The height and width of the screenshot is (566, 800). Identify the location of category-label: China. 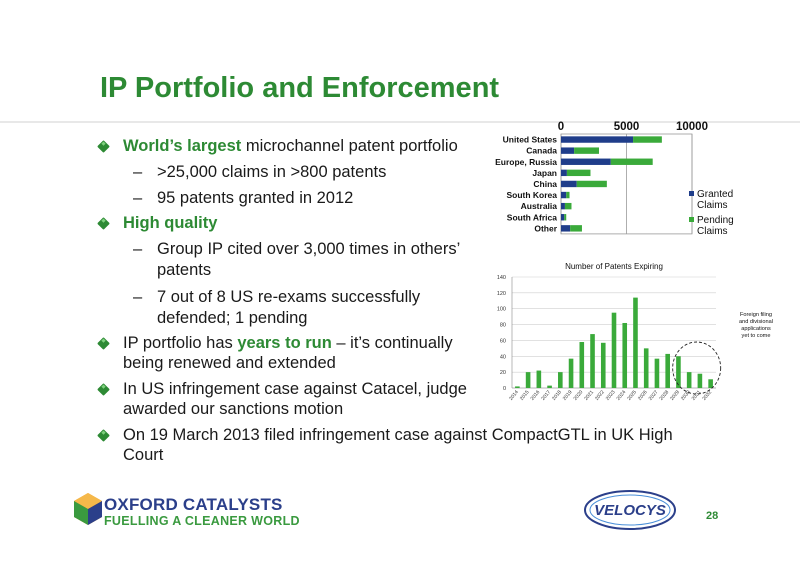
(545, 184).